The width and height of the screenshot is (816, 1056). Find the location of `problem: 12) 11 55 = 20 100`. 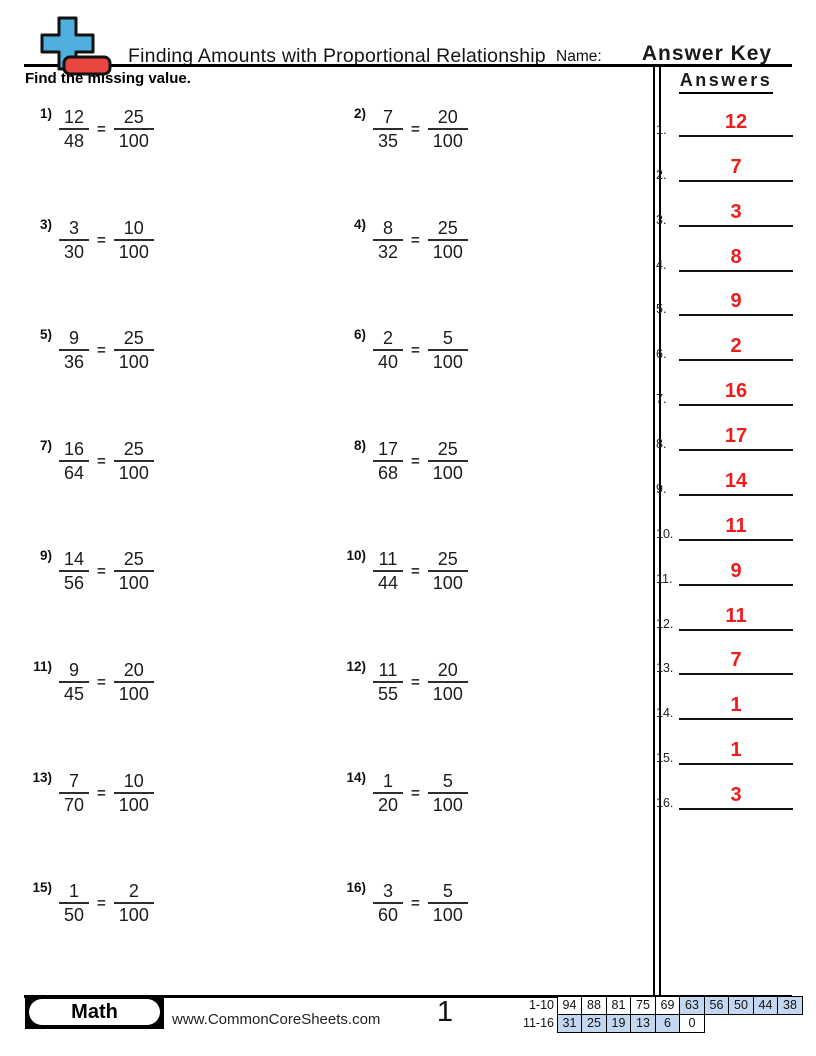

problem: 12) 11 55 = 20 100 is located at coordinates (401, 681).